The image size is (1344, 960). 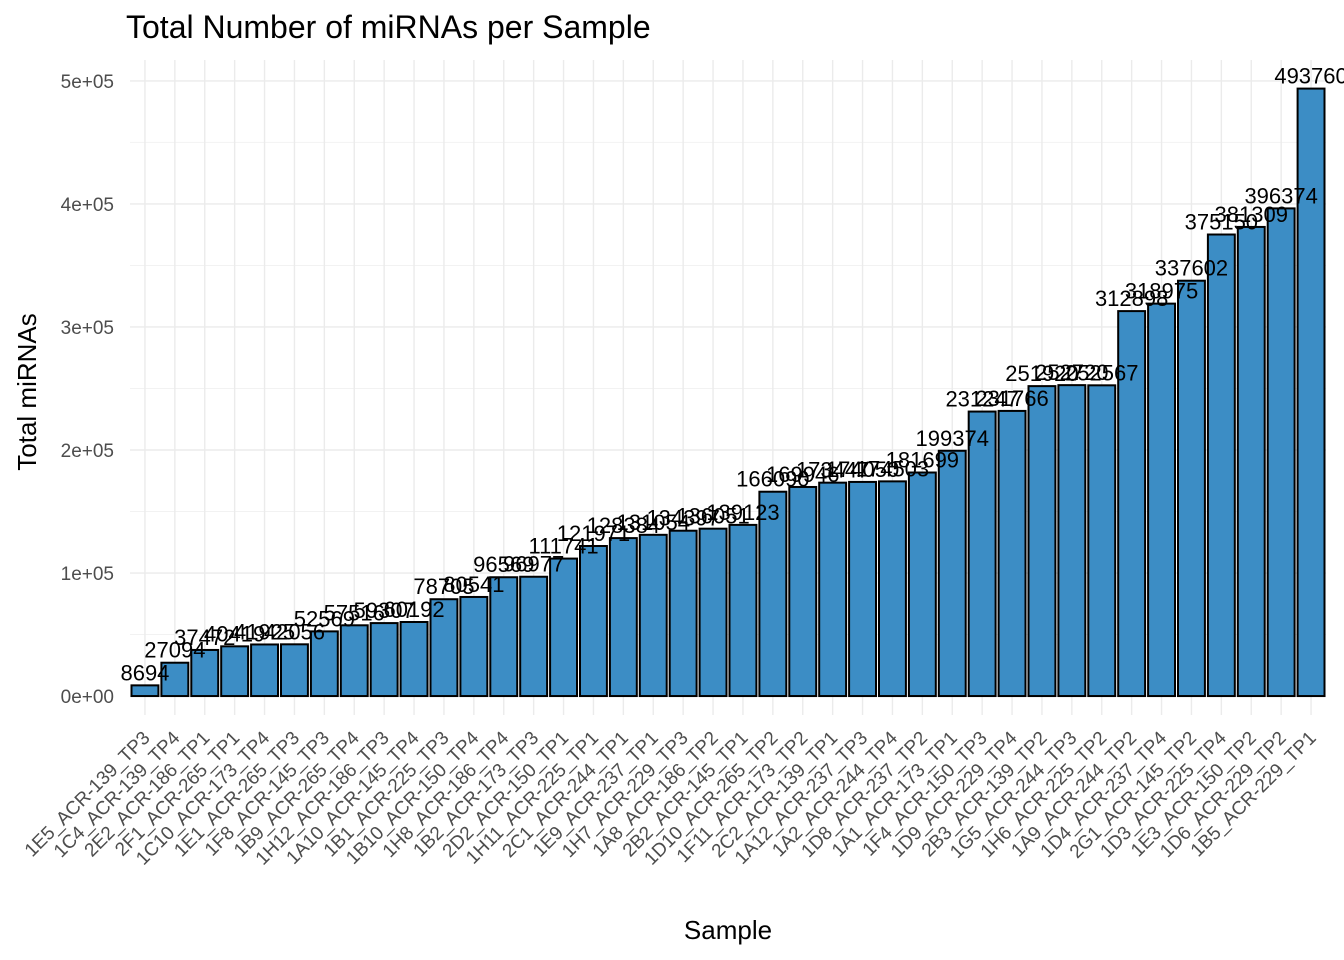 I want to click on value-label: 173447, so click(x=832, y=470).